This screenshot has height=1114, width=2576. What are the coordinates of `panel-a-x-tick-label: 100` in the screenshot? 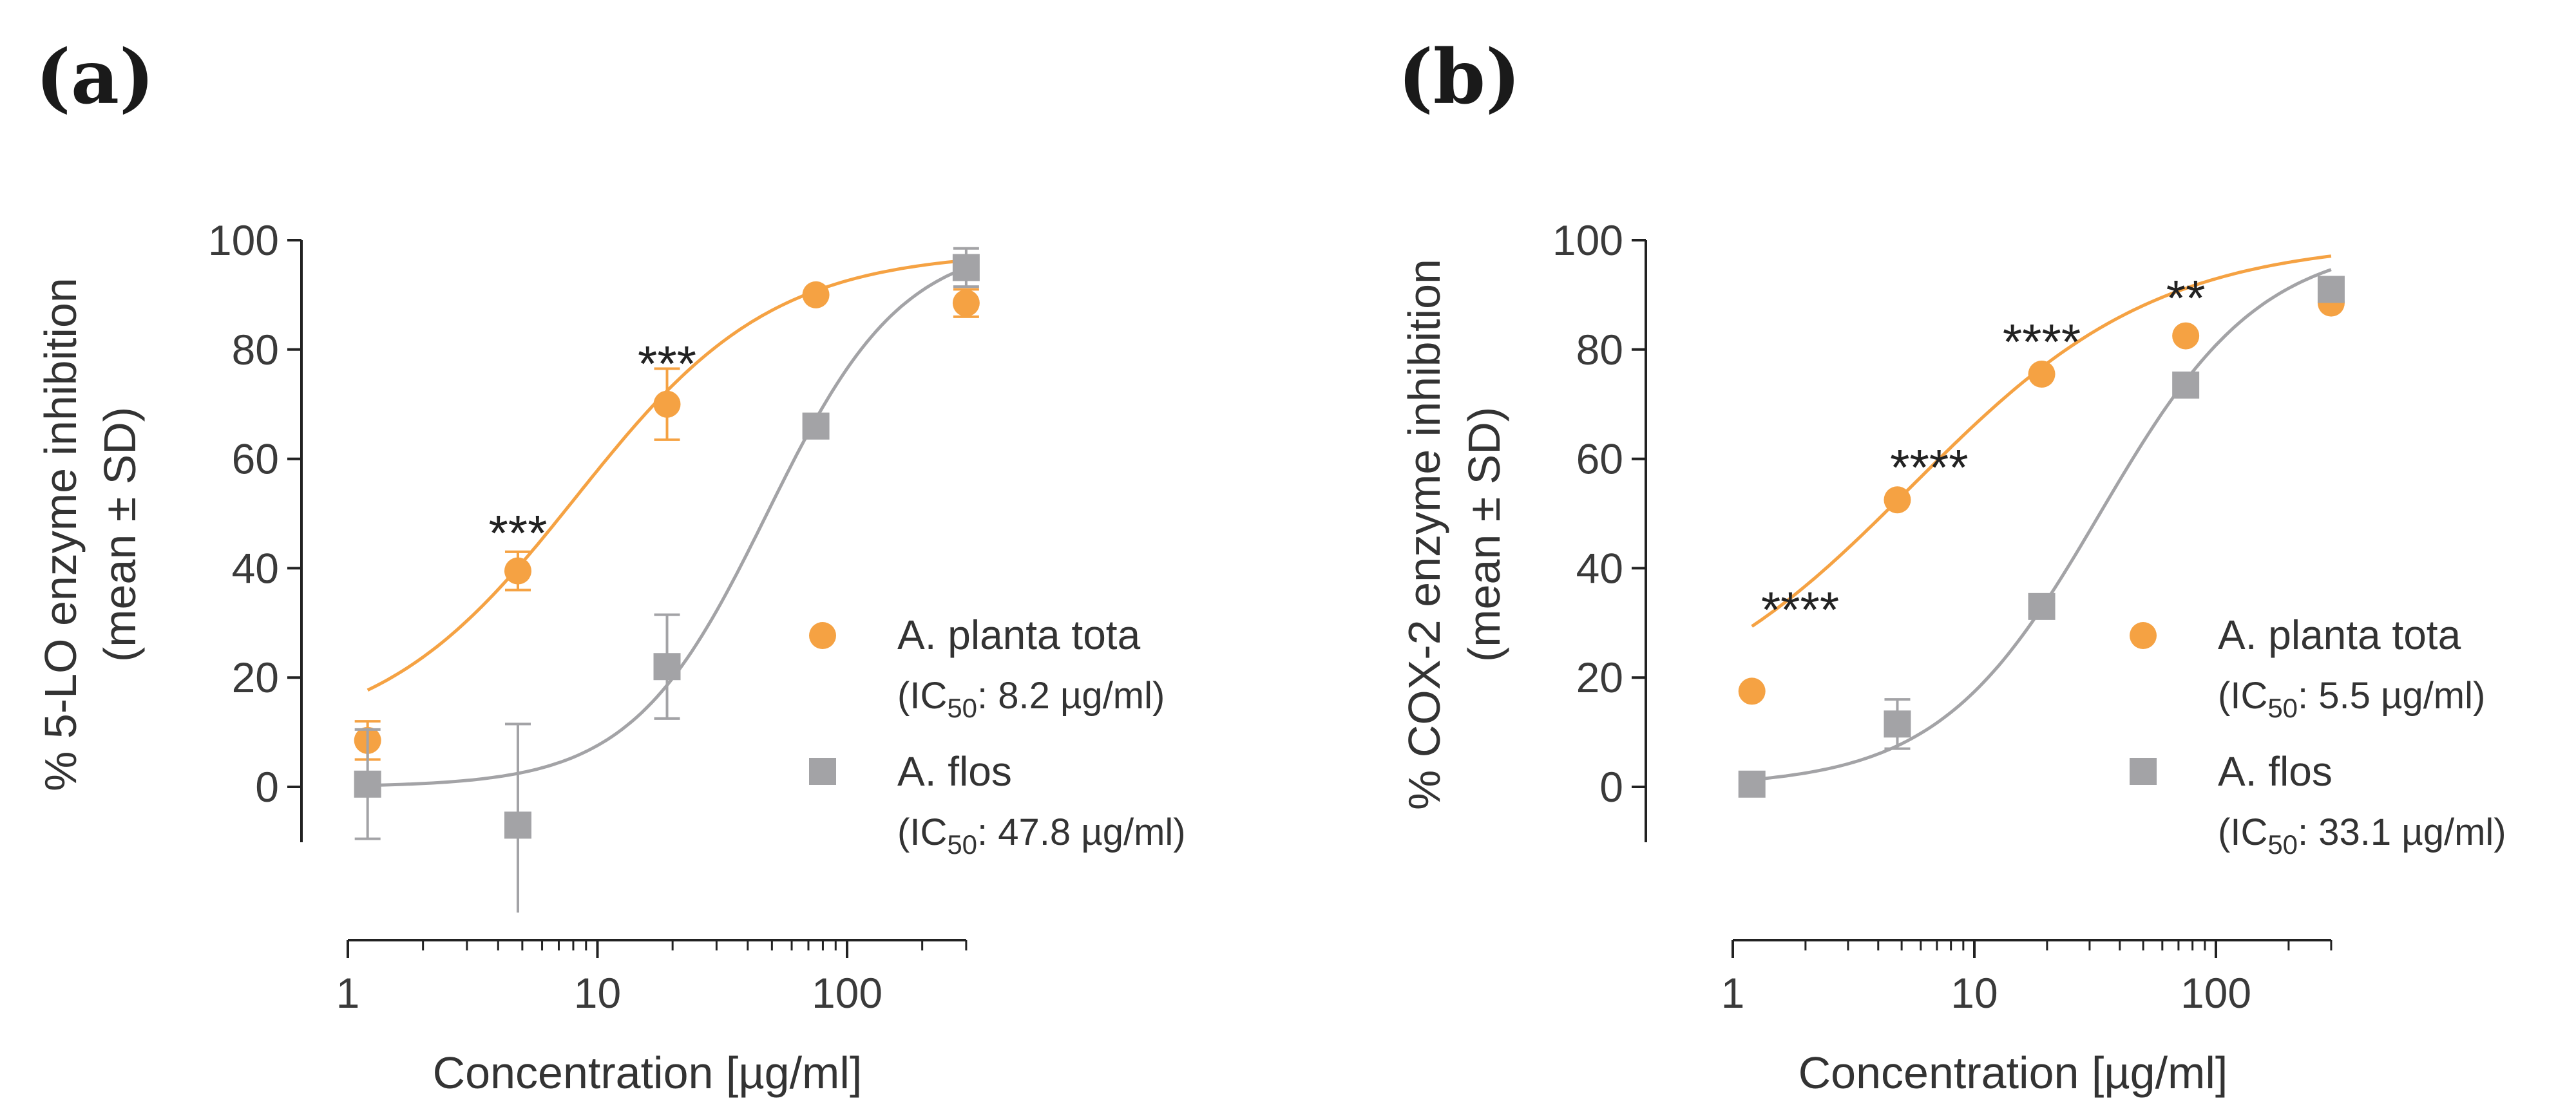 It's located at (847, 993).